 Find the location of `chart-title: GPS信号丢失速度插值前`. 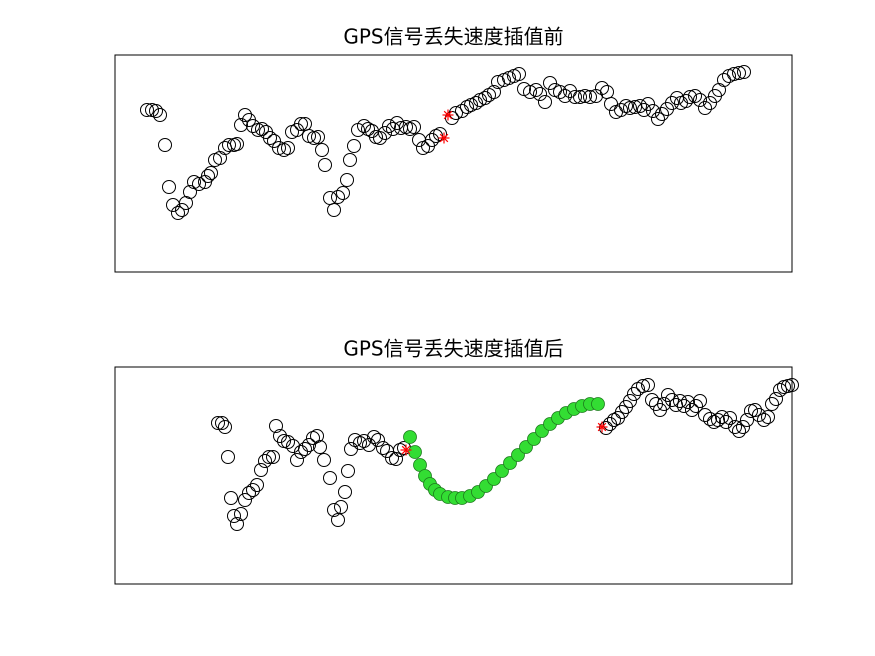

chart-title: GPS信号丢失速度插值前 is located at coordinates (453, 37).